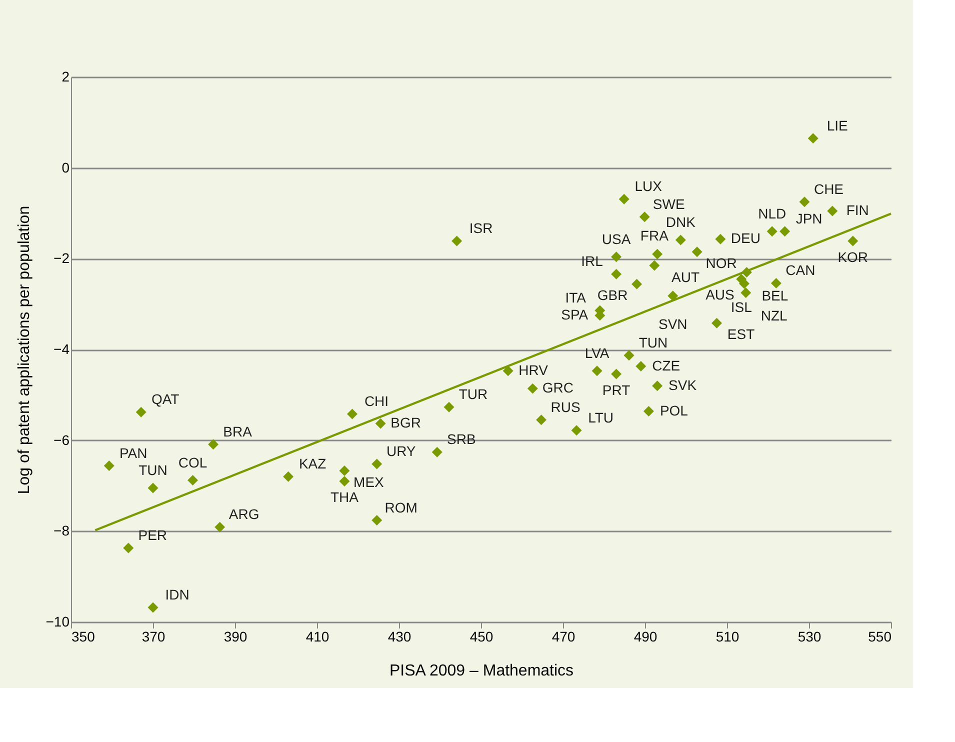 This screenshot has width=955, height=742. Describe the element at coordinates (482, 636) in the screenshot. I see `x-tick-label: 450` at that location.